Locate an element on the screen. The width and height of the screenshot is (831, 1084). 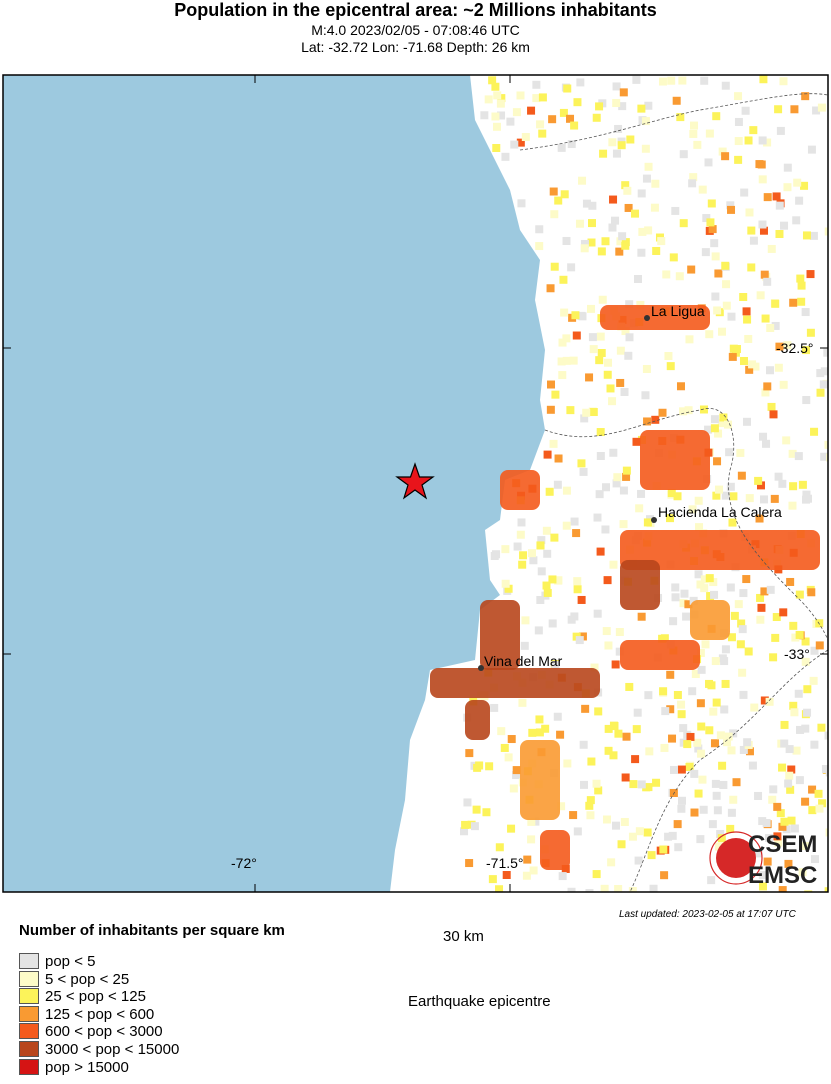
legend-swatch is located at coordinates (29, 978).